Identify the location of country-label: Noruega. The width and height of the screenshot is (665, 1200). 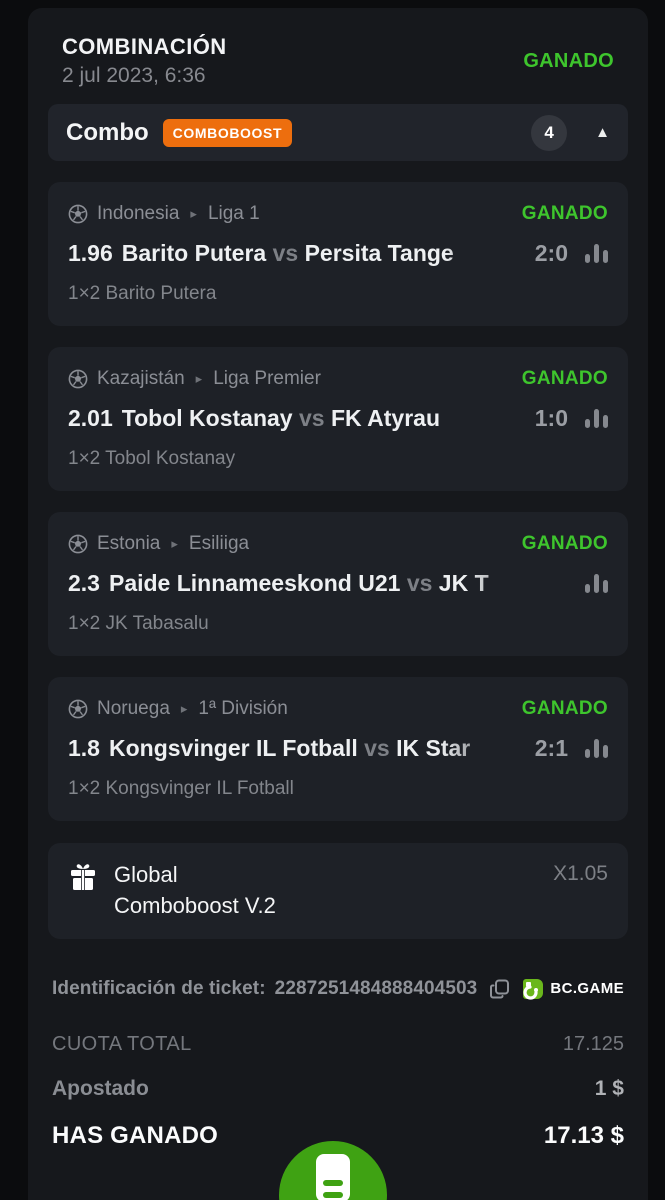
(133, 709).